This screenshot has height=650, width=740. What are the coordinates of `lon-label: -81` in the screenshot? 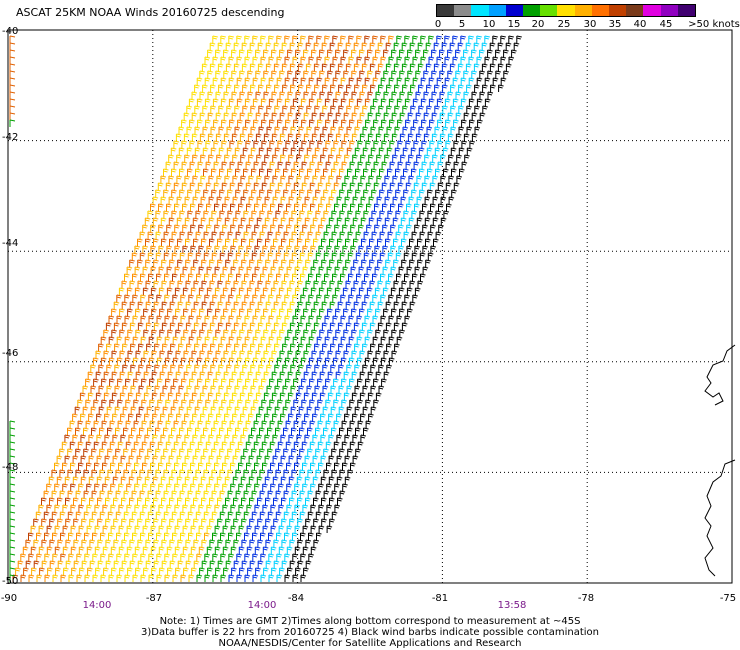 It's located at (440, 598).